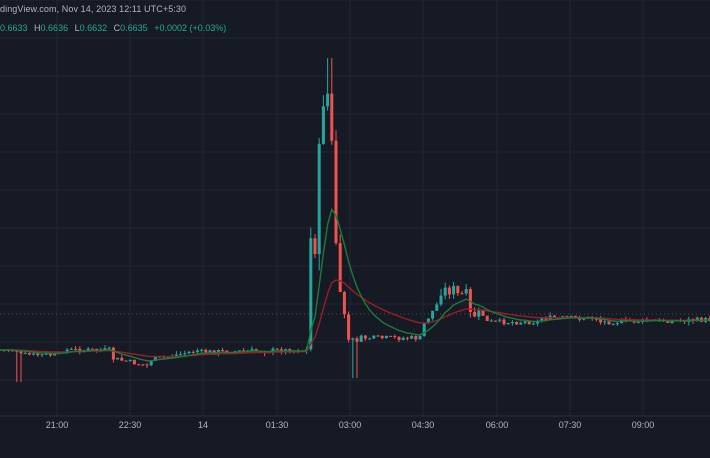 The height and width of the screenshot is (458, 710). I want to click on time-tick-label: 03:00, so click(350, 425).